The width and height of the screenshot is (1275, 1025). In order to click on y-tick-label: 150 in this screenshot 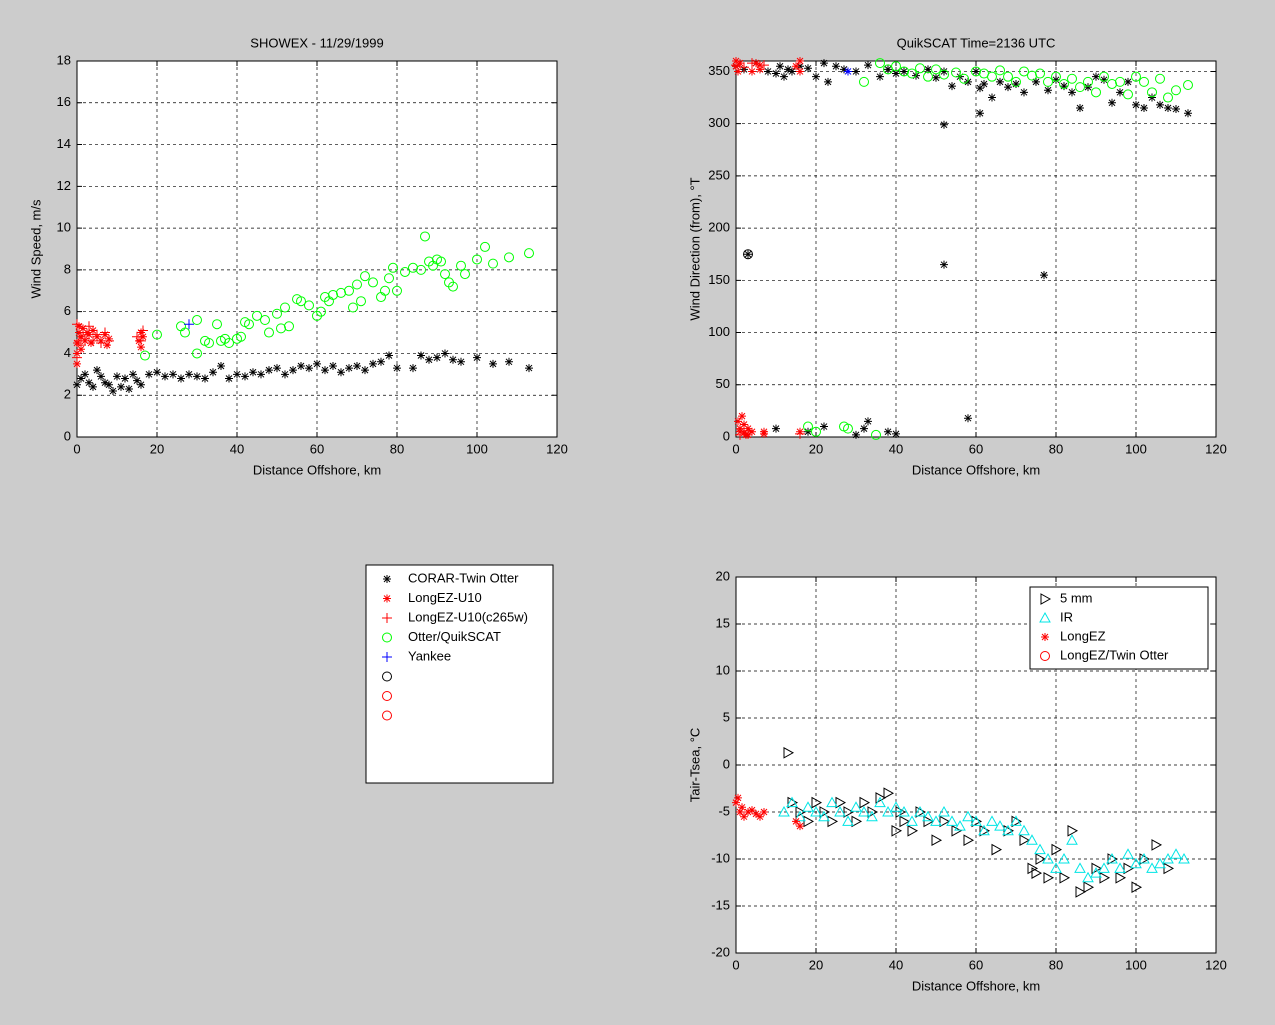, I will do `click(719, 279)`.